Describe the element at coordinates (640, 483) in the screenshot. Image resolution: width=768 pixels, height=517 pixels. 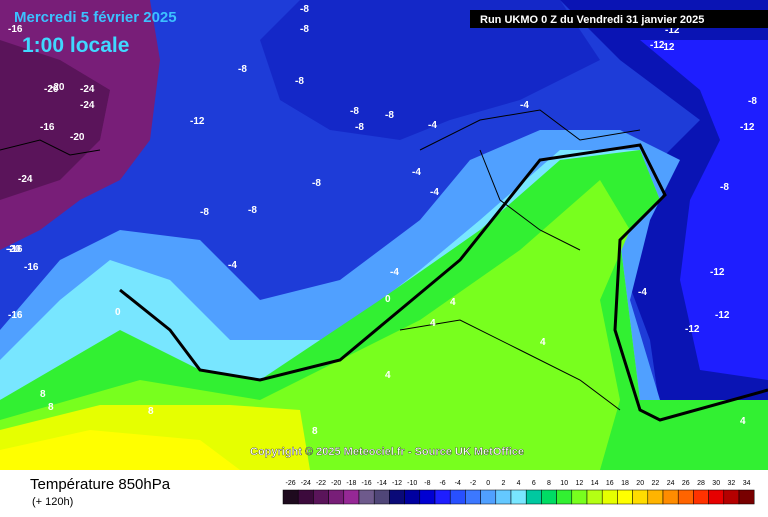
I see `legend-label: 20` at that location.